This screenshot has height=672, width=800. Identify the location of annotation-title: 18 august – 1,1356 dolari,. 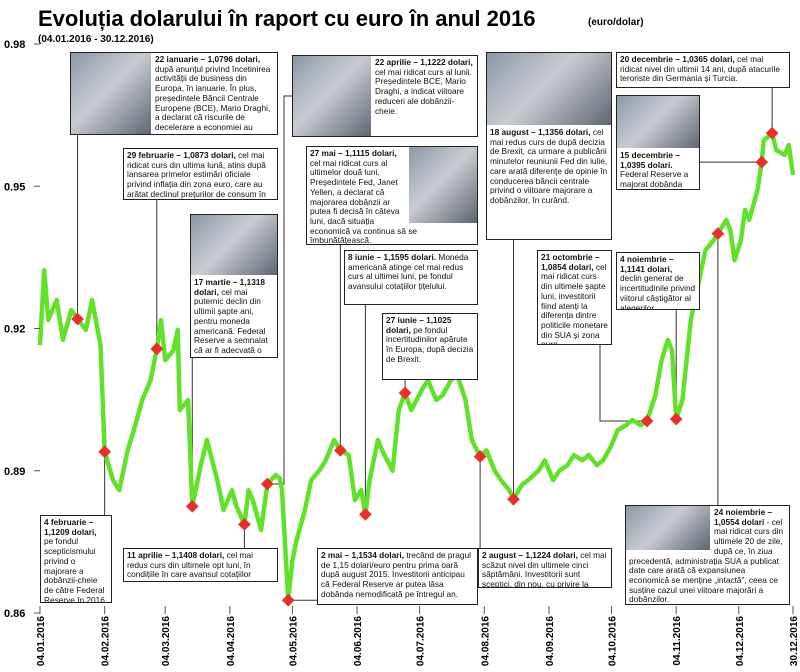
(540, 132).